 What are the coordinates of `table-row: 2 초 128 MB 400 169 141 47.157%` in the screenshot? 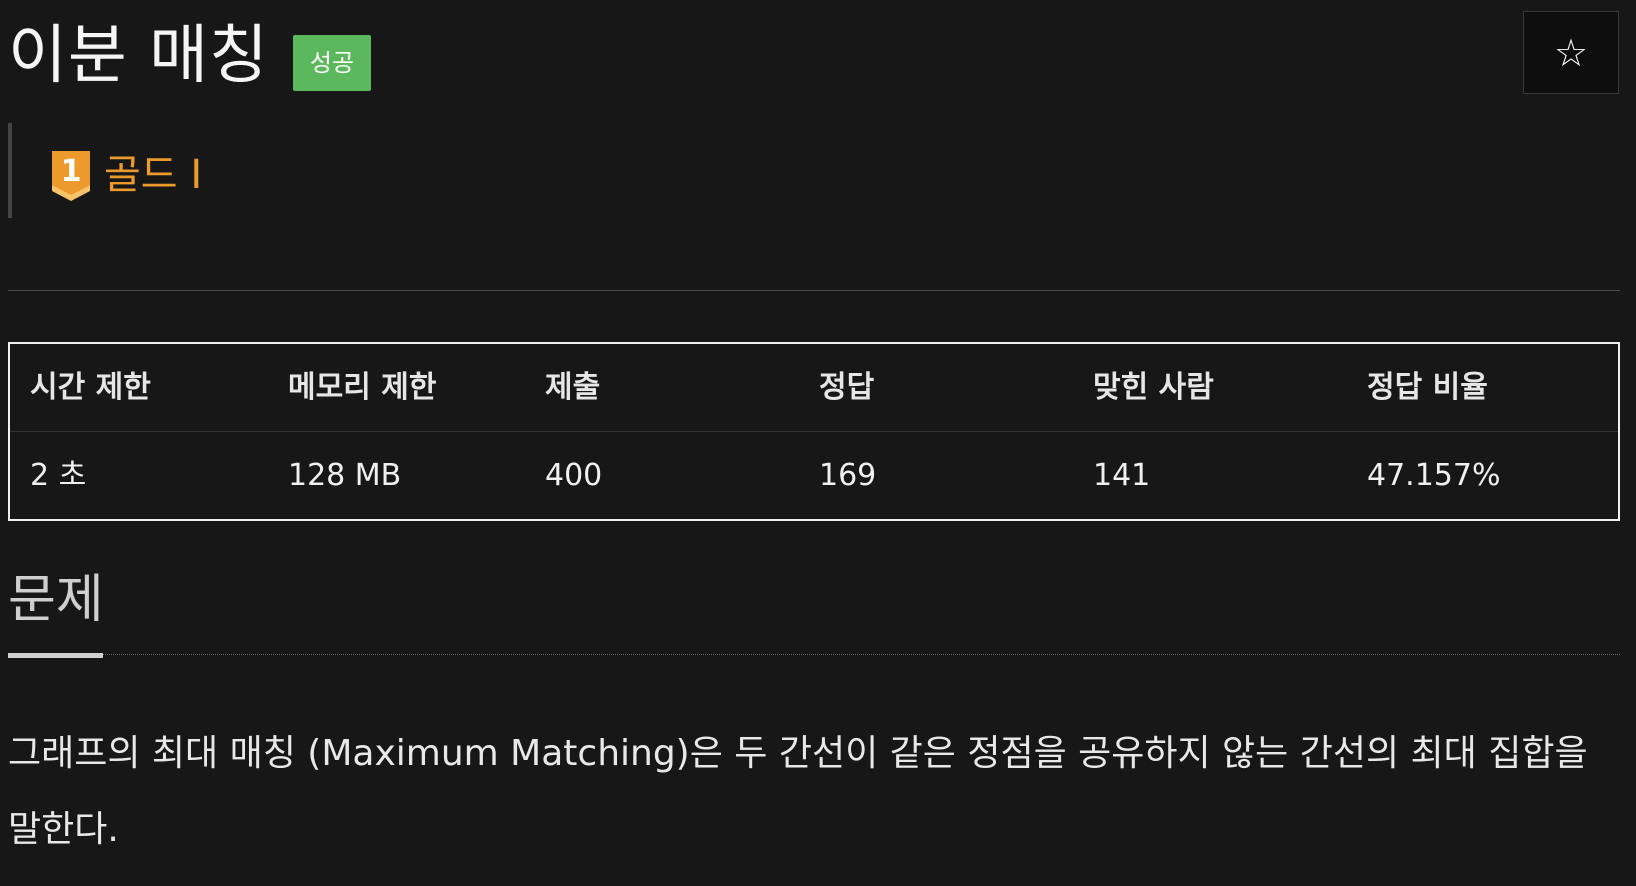 It's located at (814, 475).